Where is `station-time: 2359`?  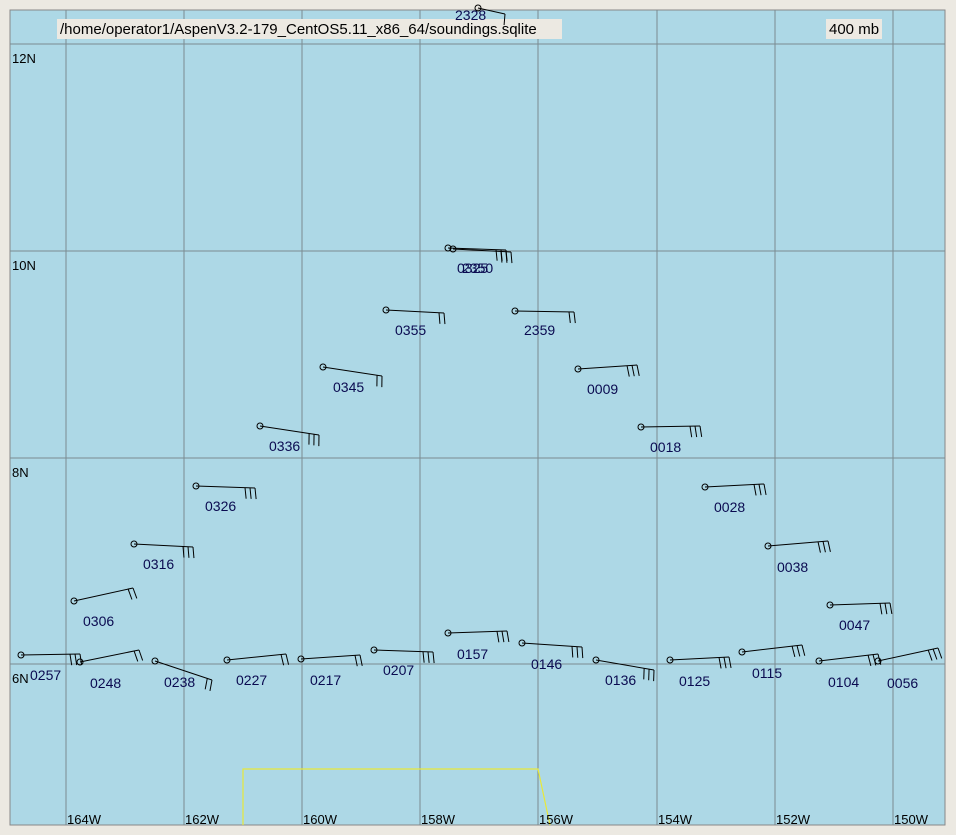
station-time: 2359 is located at coordinates (539, 330).